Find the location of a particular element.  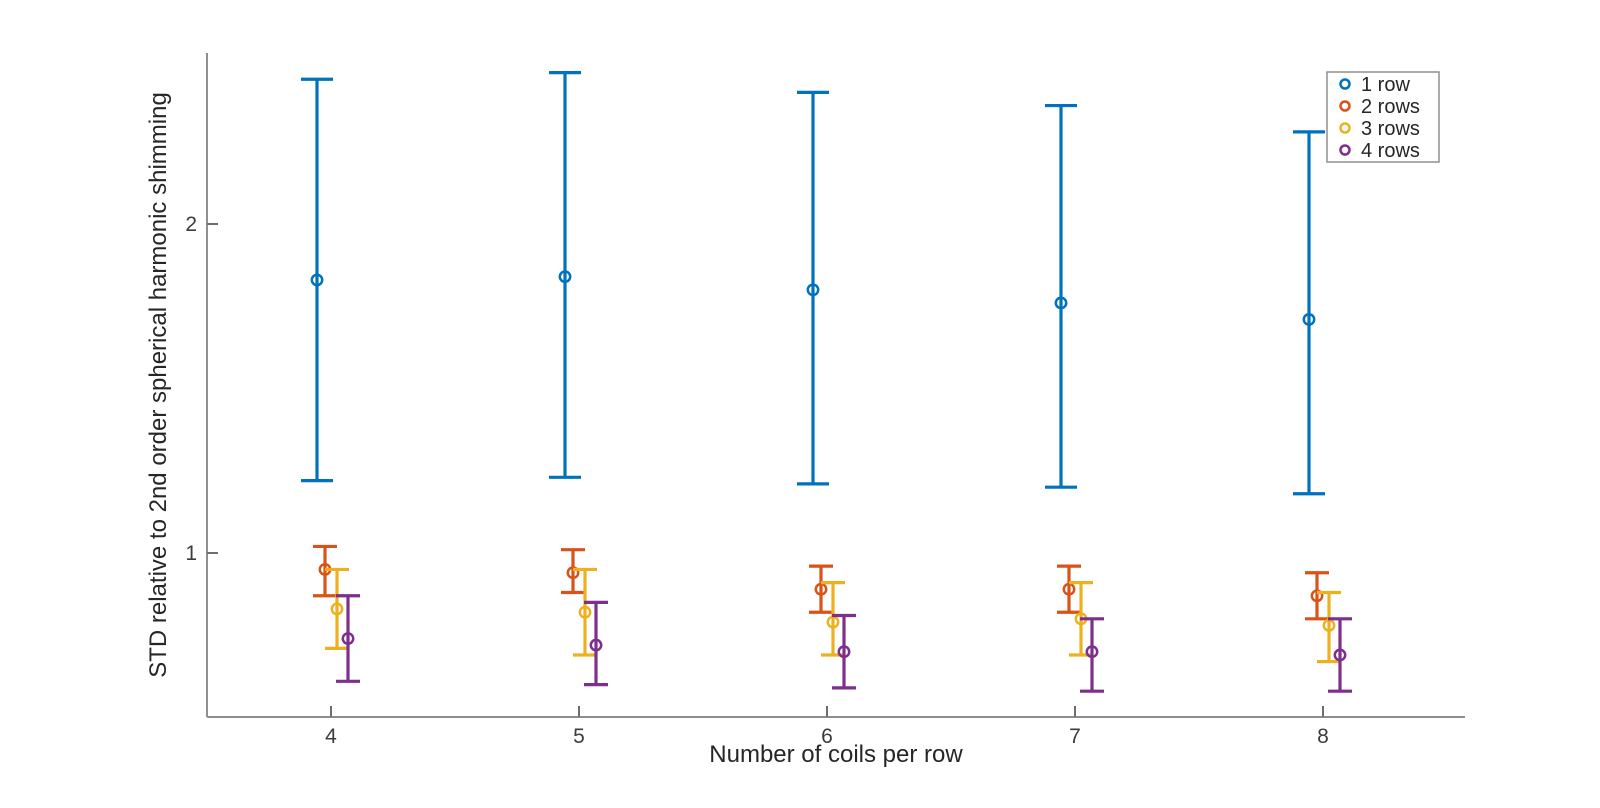

legend-box is located at coordinates (1383, 117).